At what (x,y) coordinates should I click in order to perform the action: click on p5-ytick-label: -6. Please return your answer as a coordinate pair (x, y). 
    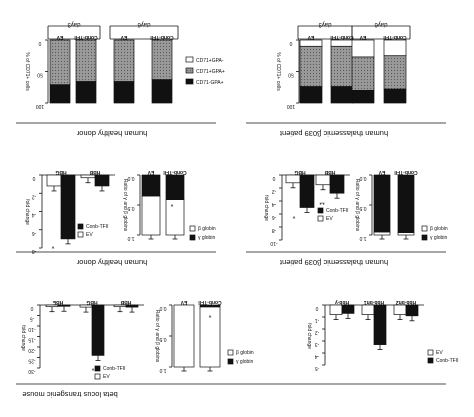
    Looking at the image, I should click on (274, 217).